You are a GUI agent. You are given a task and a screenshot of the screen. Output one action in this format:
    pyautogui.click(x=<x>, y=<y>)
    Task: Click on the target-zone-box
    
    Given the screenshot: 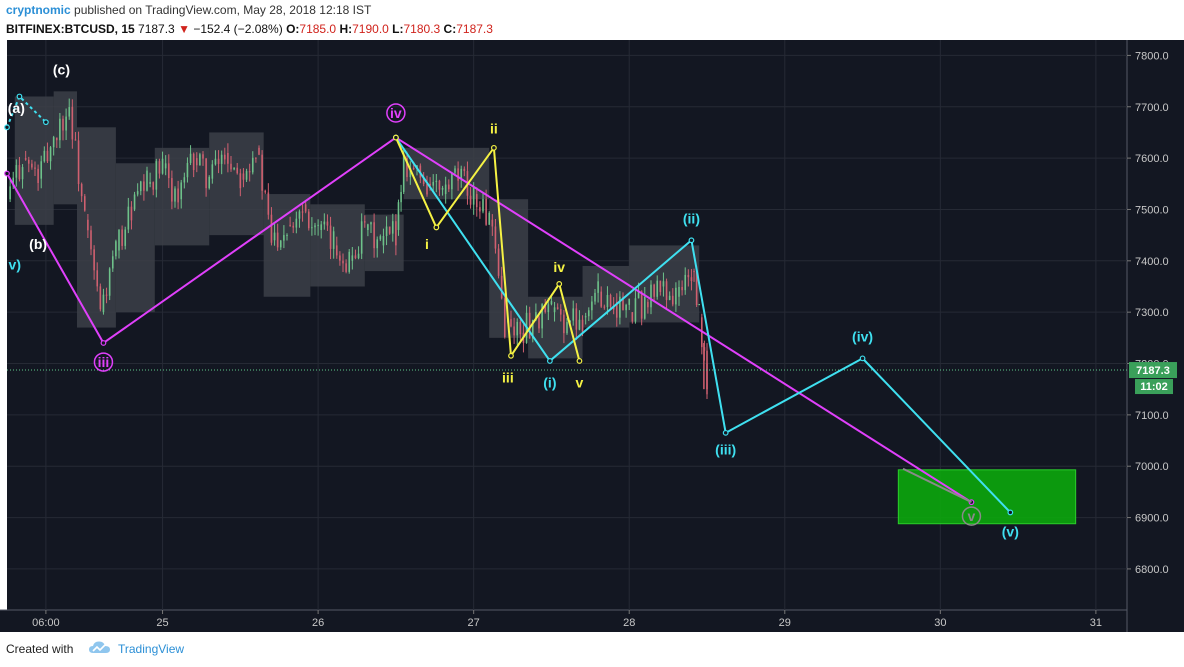 What is the action you would take?
    pyautogui.click(x=987, y=497)
    